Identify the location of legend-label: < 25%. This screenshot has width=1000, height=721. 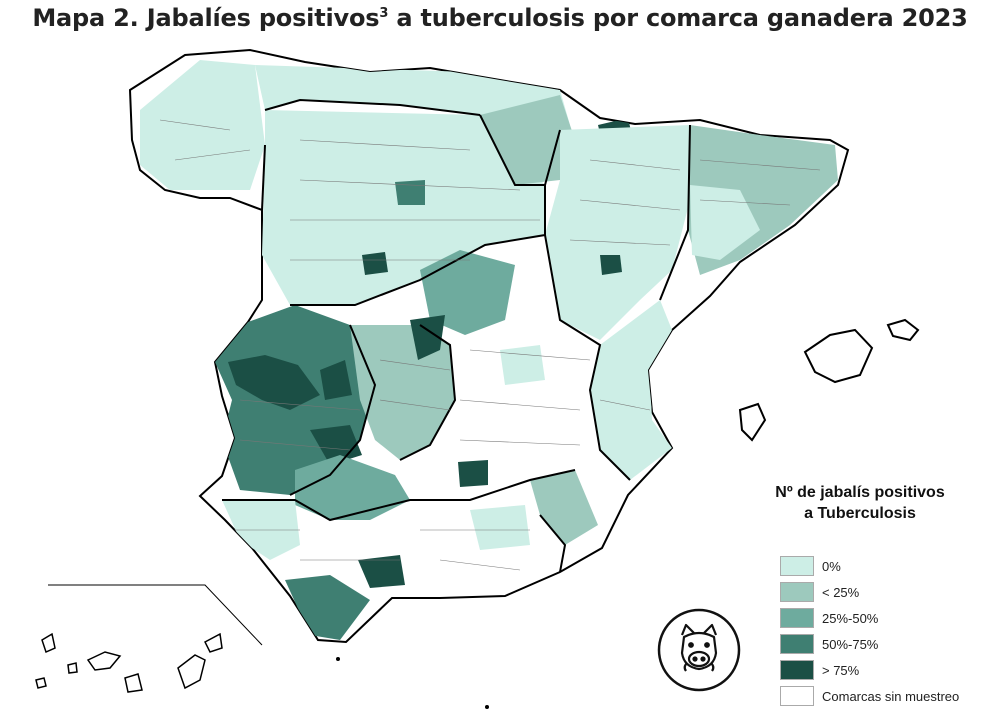
(841, 592).